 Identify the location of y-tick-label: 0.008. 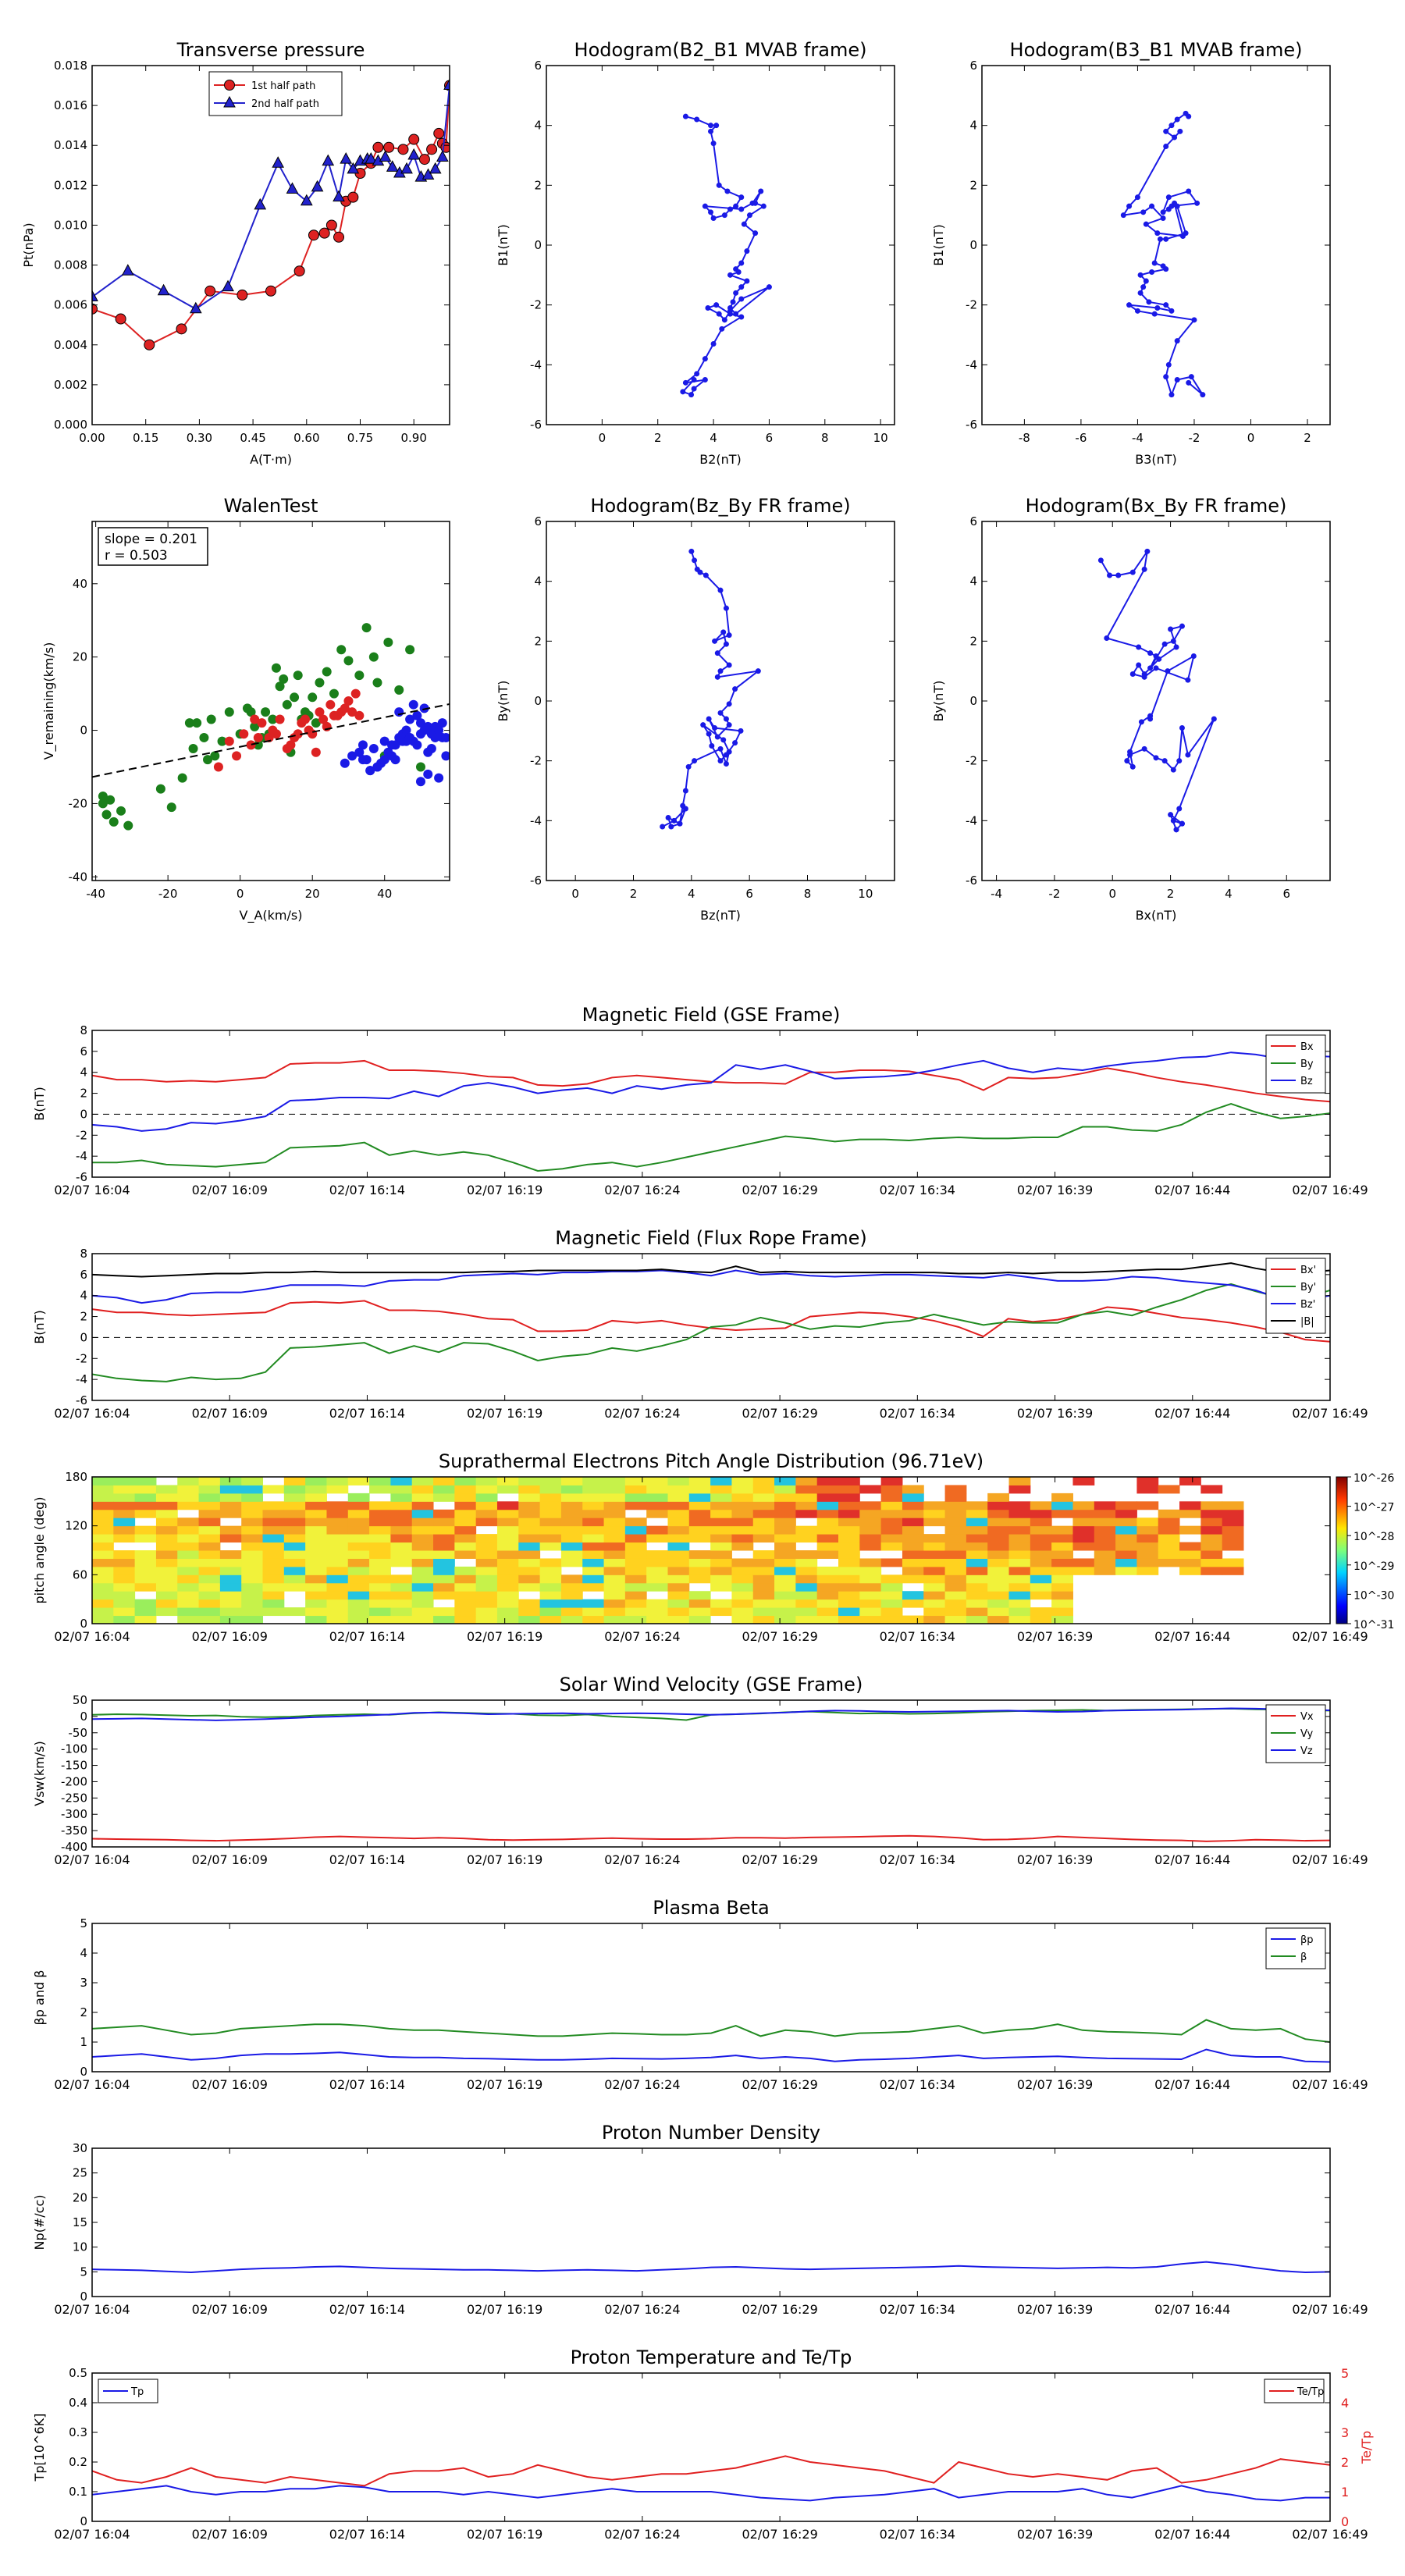
(71, 265).